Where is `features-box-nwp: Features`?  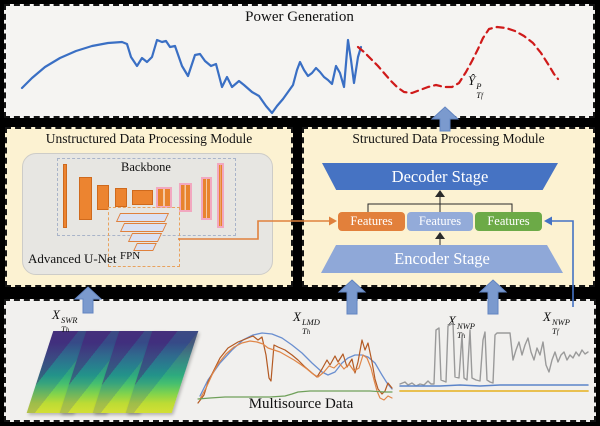
features-box-nwp: Features is located at coordinates (508, 221).